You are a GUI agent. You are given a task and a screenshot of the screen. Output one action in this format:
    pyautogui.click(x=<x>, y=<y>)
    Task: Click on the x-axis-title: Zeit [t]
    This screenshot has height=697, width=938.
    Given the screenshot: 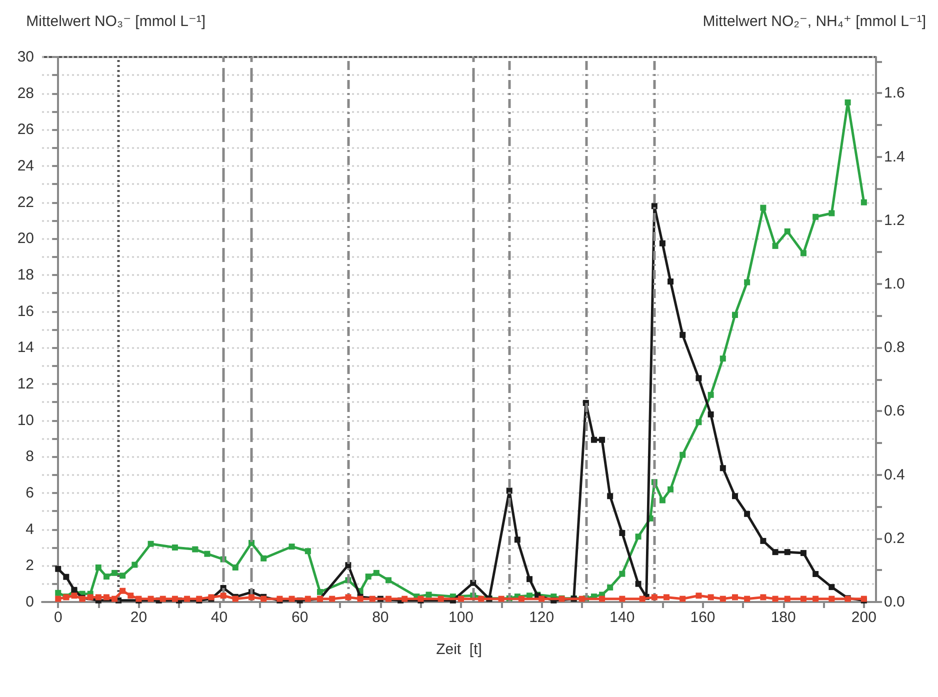 What is the action you would take?
    pyautogui.click(x=459, y=649)
    